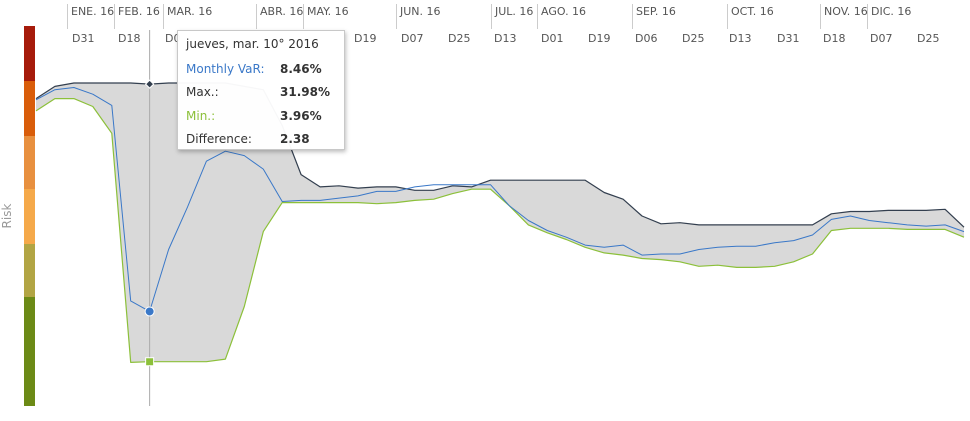 The width and height of the screenshot is (970, 421). Describe the element at coordinates (149, 218) in the screenshot. I see `crosshair` at that location.